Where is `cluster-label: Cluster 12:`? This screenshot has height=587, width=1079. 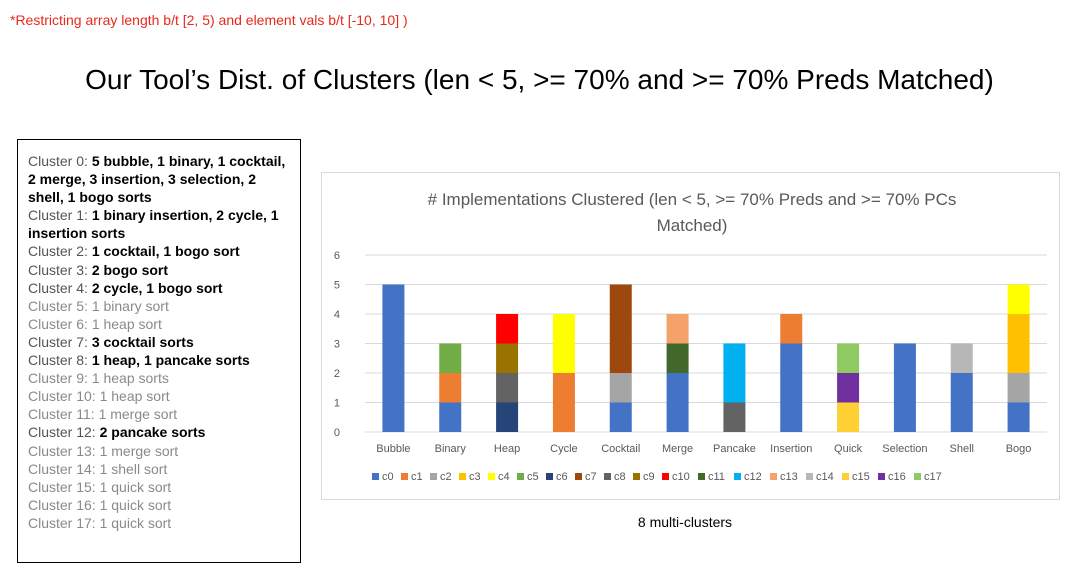
cluster-label: Cluster 12: is located at coordinates (62, 432).